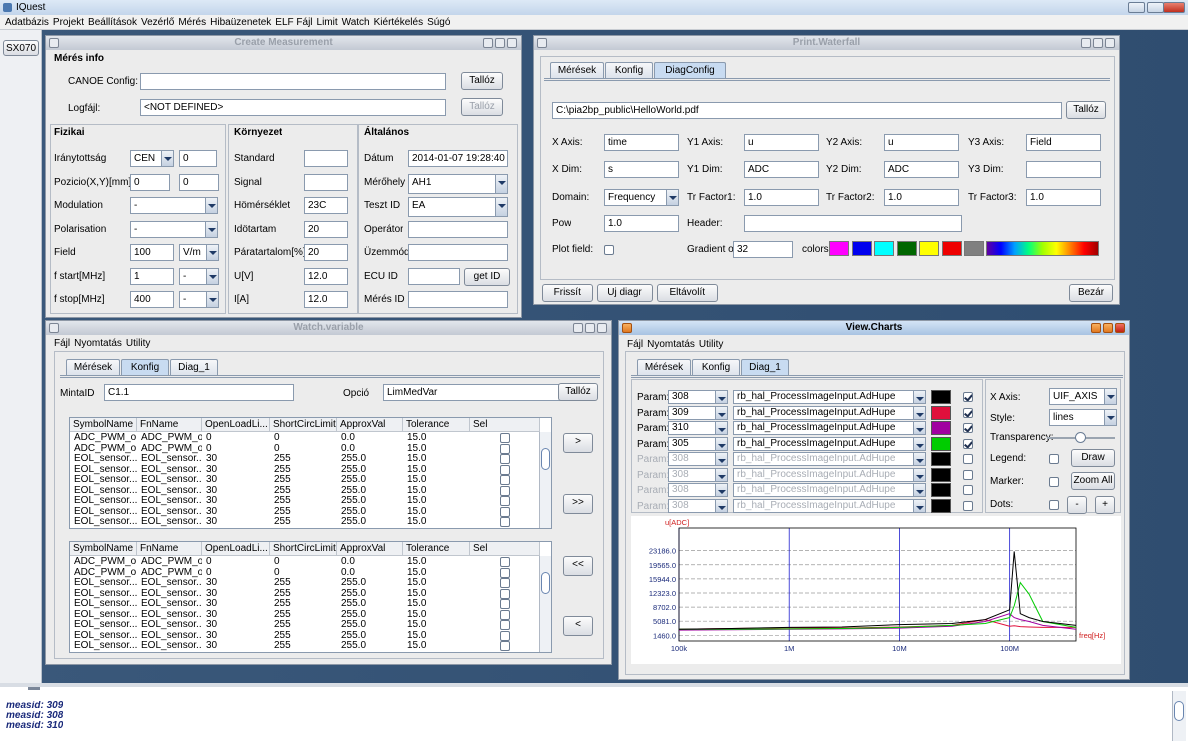 This screenshot has width=1188, height=742. Describe the element at coordinates (781, 142) in the screenshot. I see `text-input: u` at that location.